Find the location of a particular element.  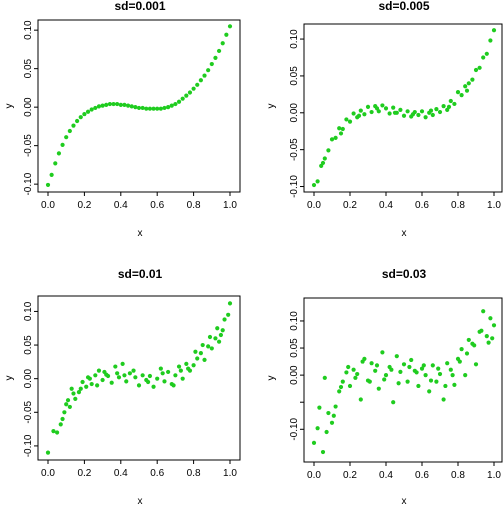

plot-frame is located at coordinates (403, 380).